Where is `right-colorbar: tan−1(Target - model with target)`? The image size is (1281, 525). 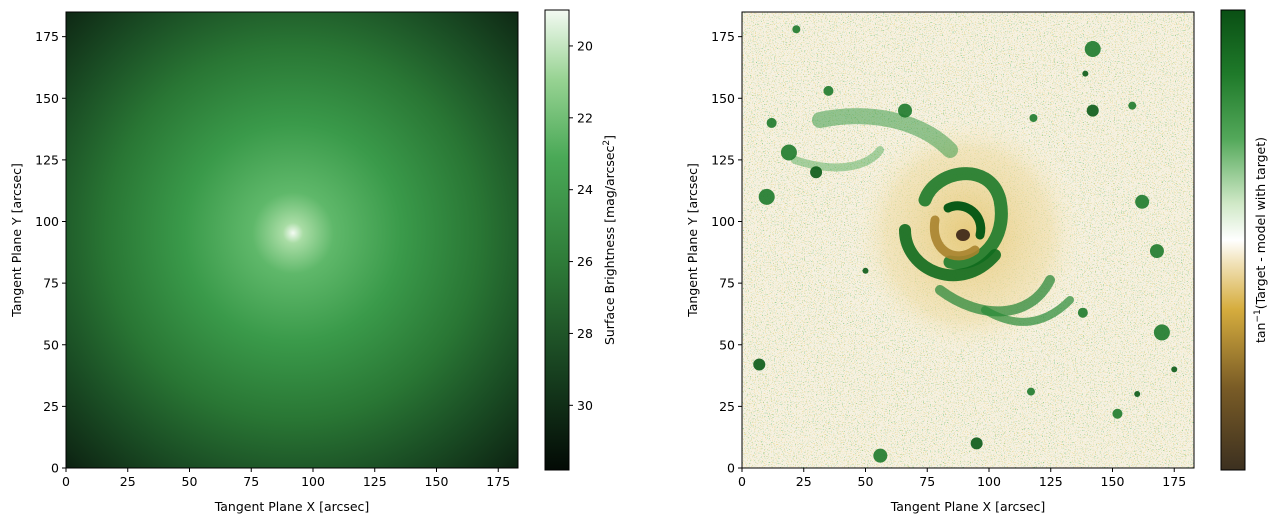 right-colorbar: tan−1(Target - model with target) is located at coordinates (1244, 240).